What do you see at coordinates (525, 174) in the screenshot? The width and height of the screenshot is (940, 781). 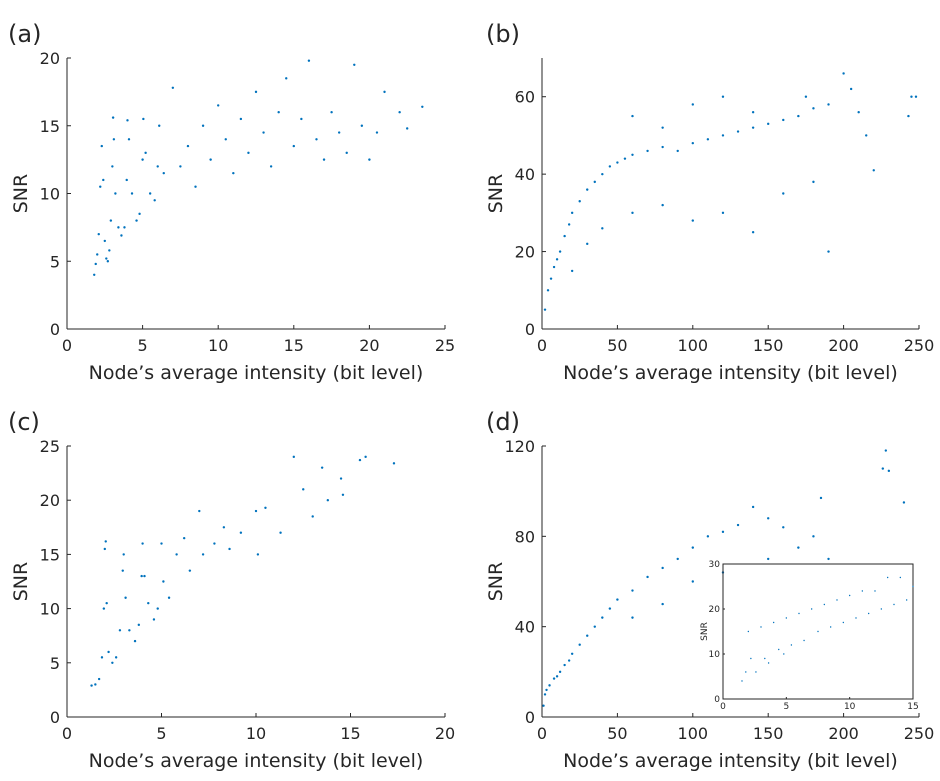 I see `panel-b-y-tick-label: 40` at bounding box center [525, 174].